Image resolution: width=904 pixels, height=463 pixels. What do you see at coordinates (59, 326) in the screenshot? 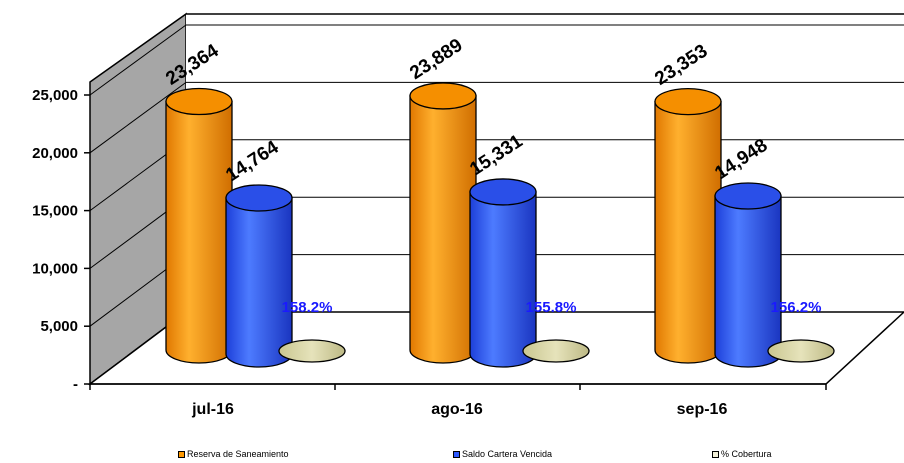
I see `y-tick-label: 5,000` at bounding box center [59, 326].